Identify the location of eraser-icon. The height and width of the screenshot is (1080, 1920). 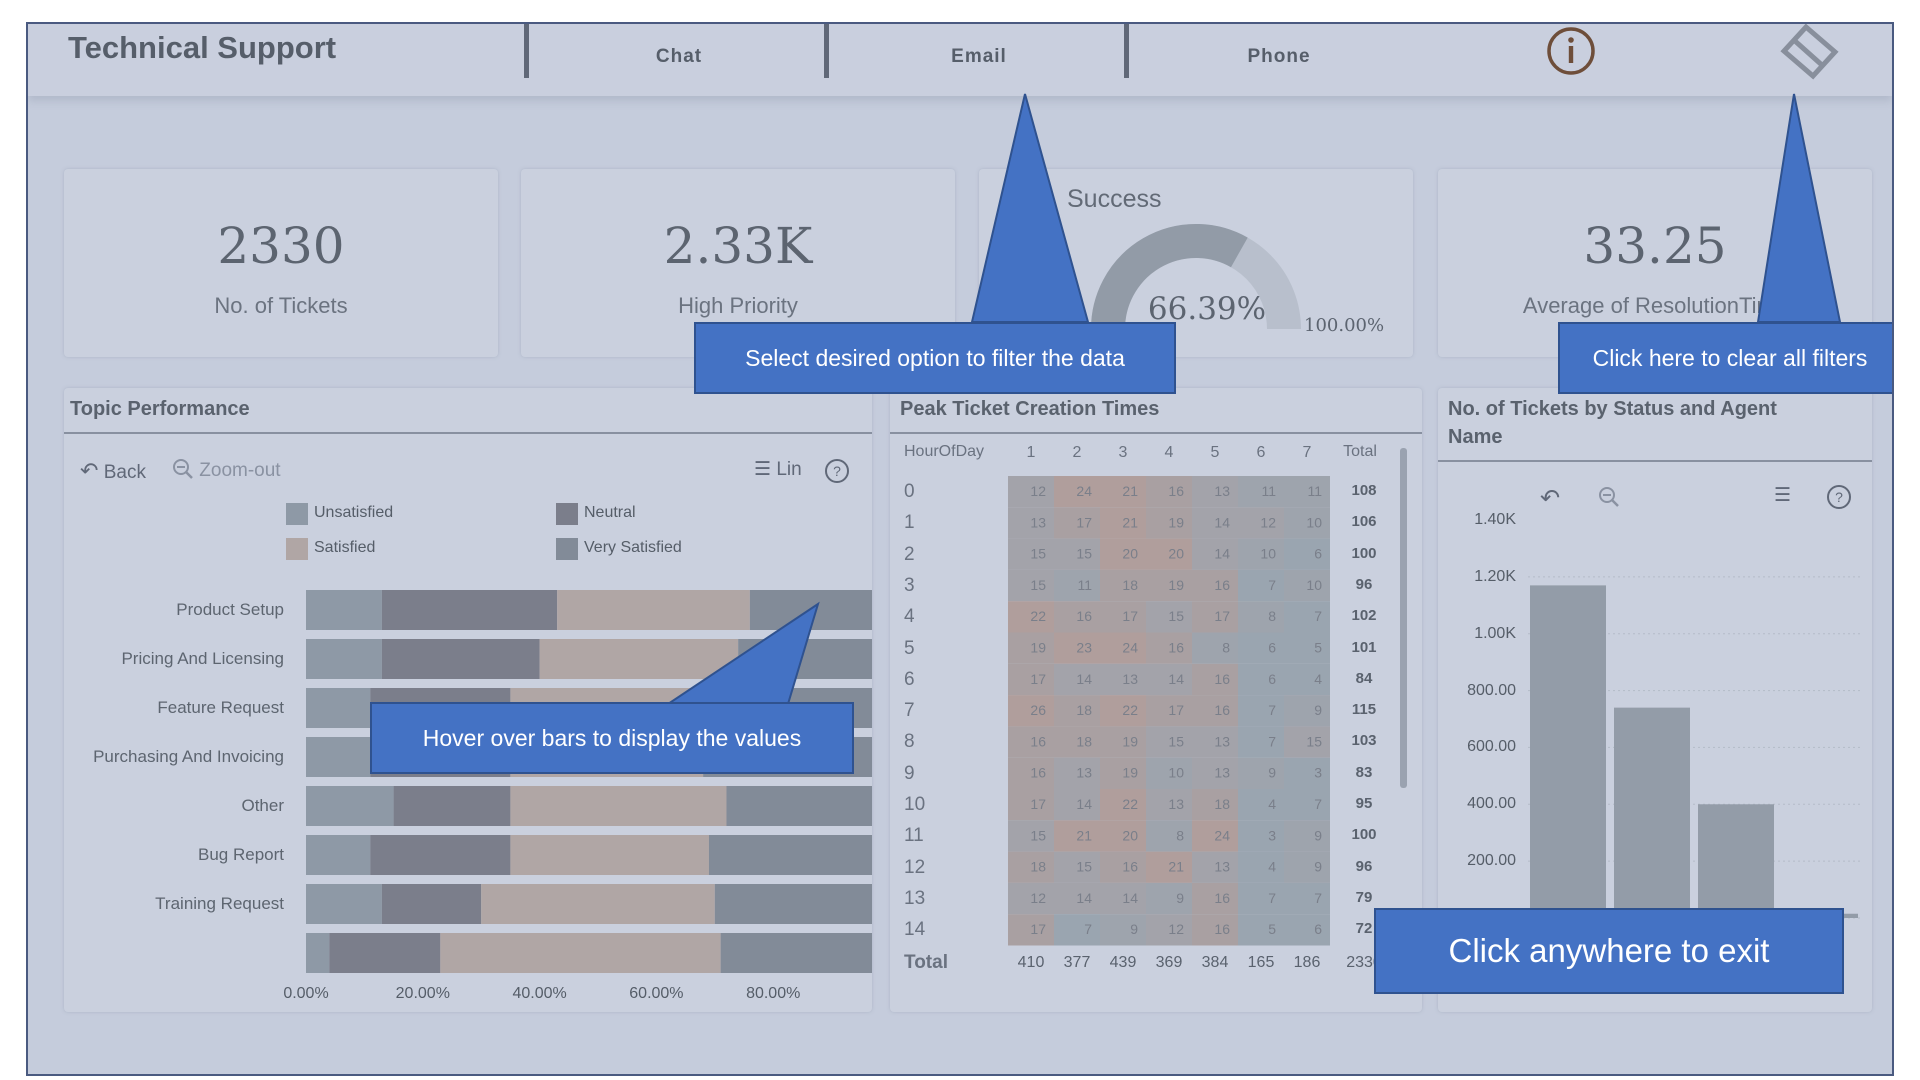
(1806, 53).